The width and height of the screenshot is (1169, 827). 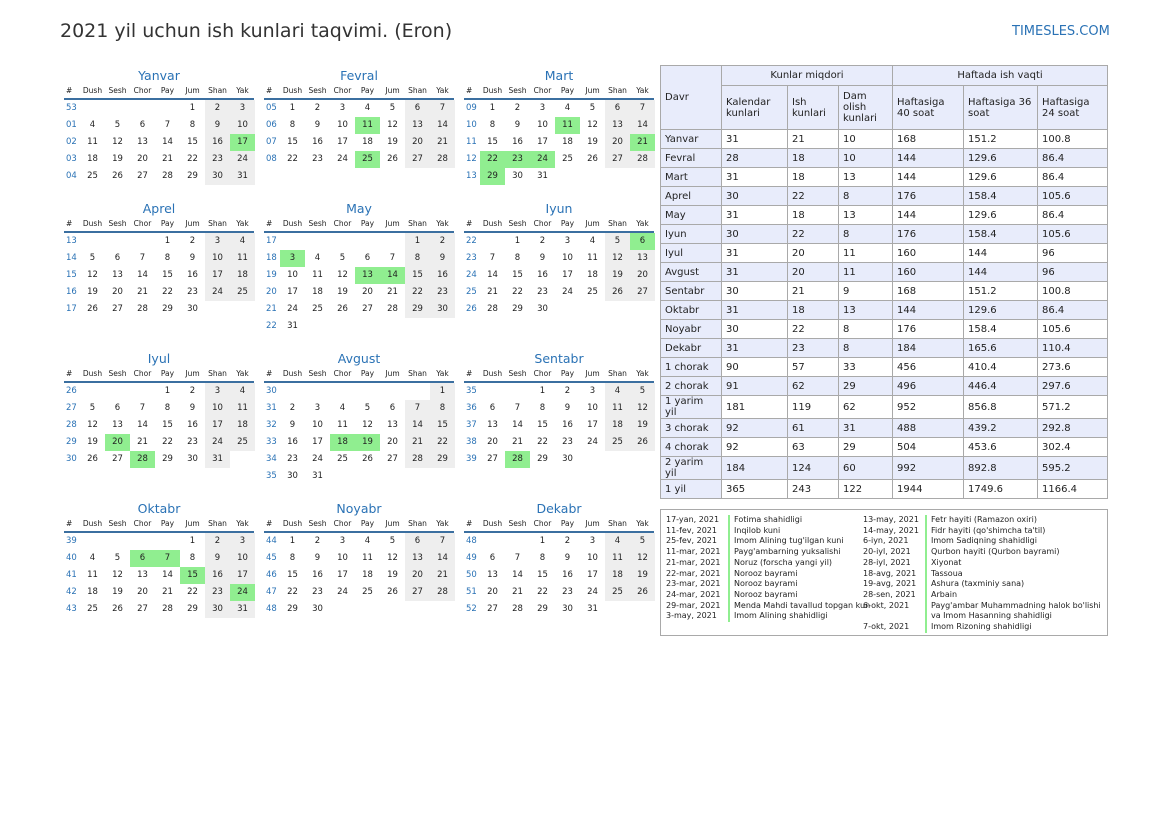 What do you see at coordinates (813, 158) in the screenshot?
I see `value-cell: 18` at bounding box center [813, 158].